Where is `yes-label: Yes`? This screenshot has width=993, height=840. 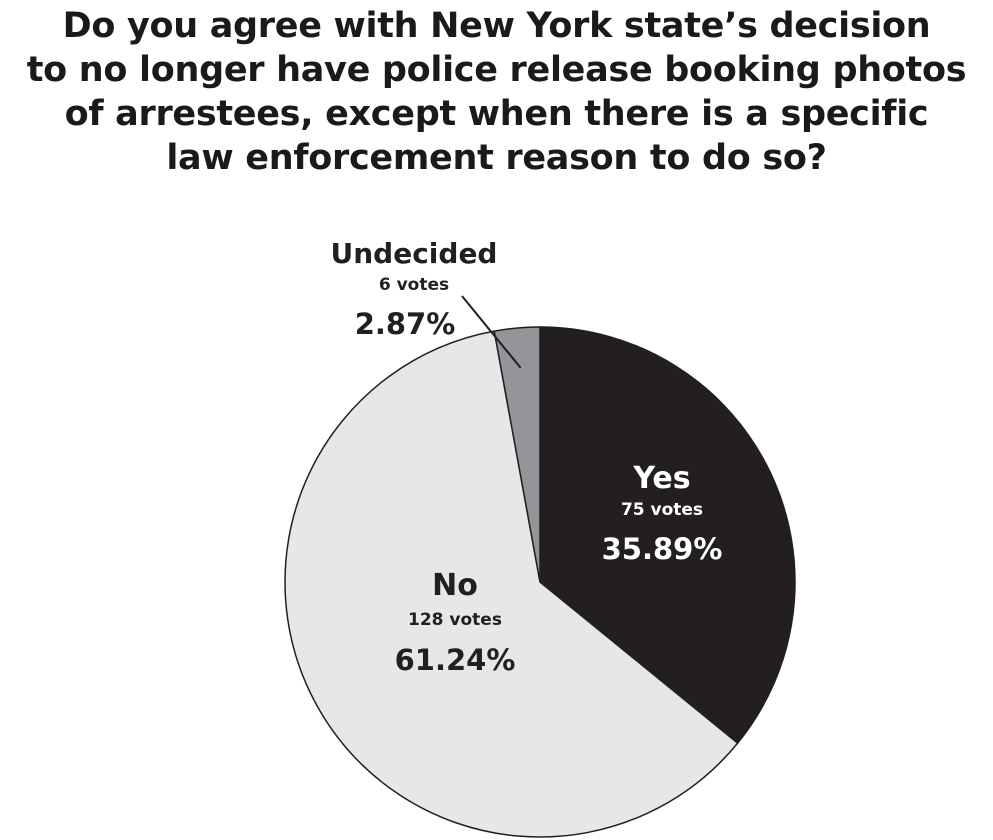
yes-label: Yes is located at coordinates (661, 478).